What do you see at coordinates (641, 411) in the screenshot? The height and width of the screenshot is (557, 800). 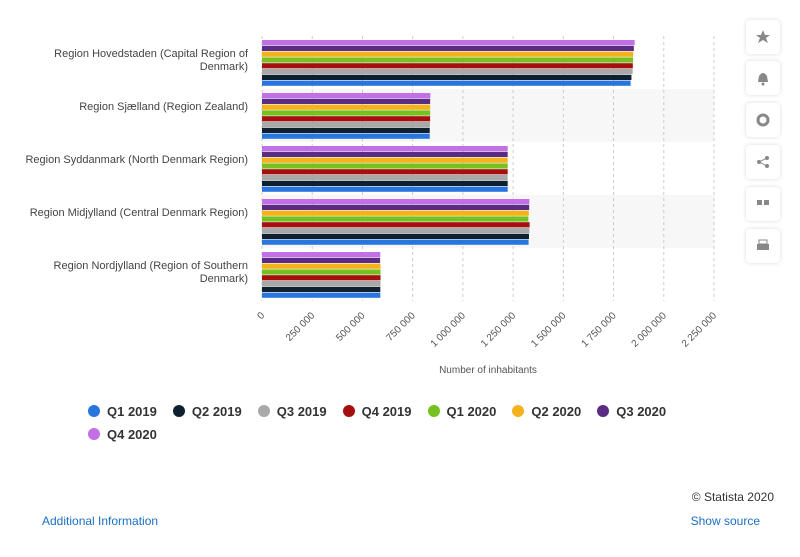 I see `legend-label: Q3 2020` at bounding box center [641, 411].